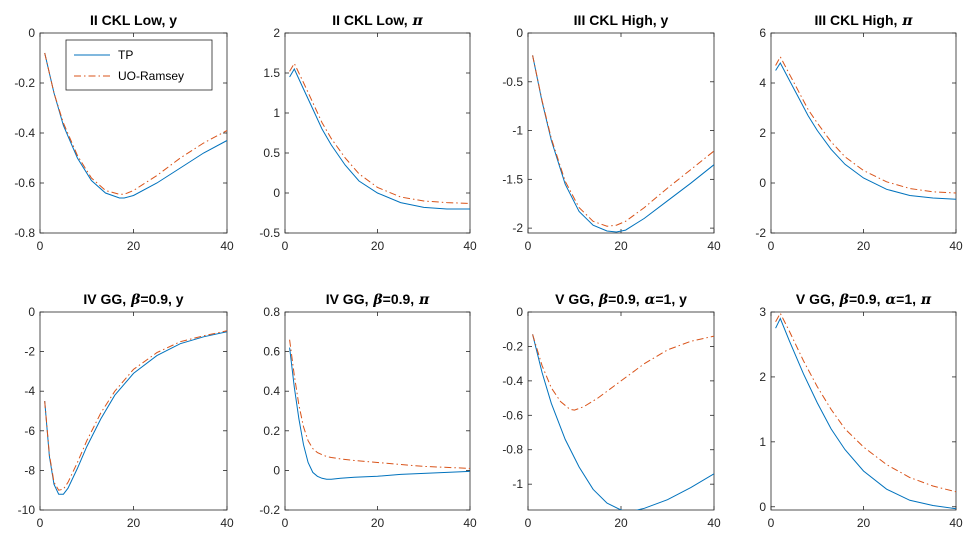 The height and width of the screenshot is (533, 966). I want to click on y-tick-label: -0.6, so click(24, 183).